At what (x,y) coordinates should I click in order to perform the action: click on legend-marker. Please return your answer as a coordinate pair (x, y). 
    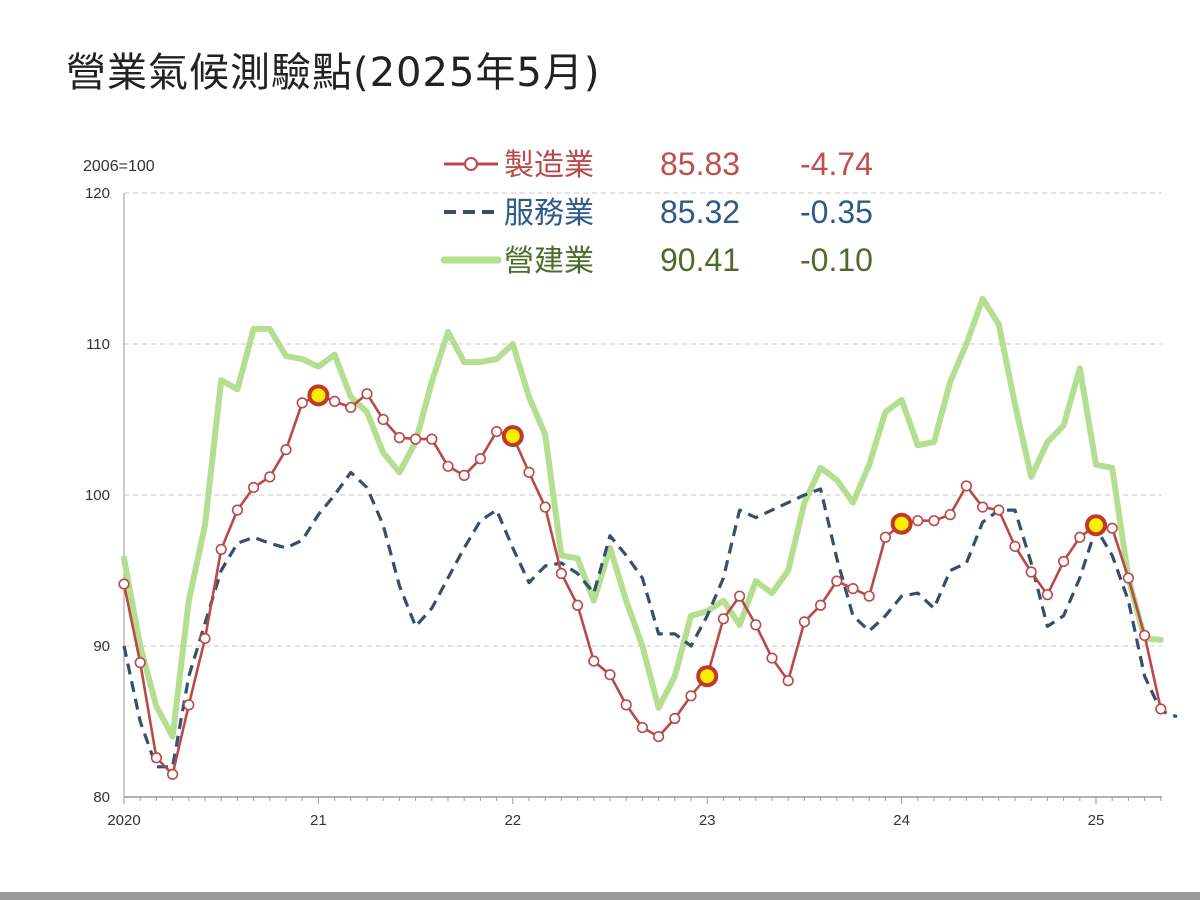
    Looking at the image, I should click on (471, 164).